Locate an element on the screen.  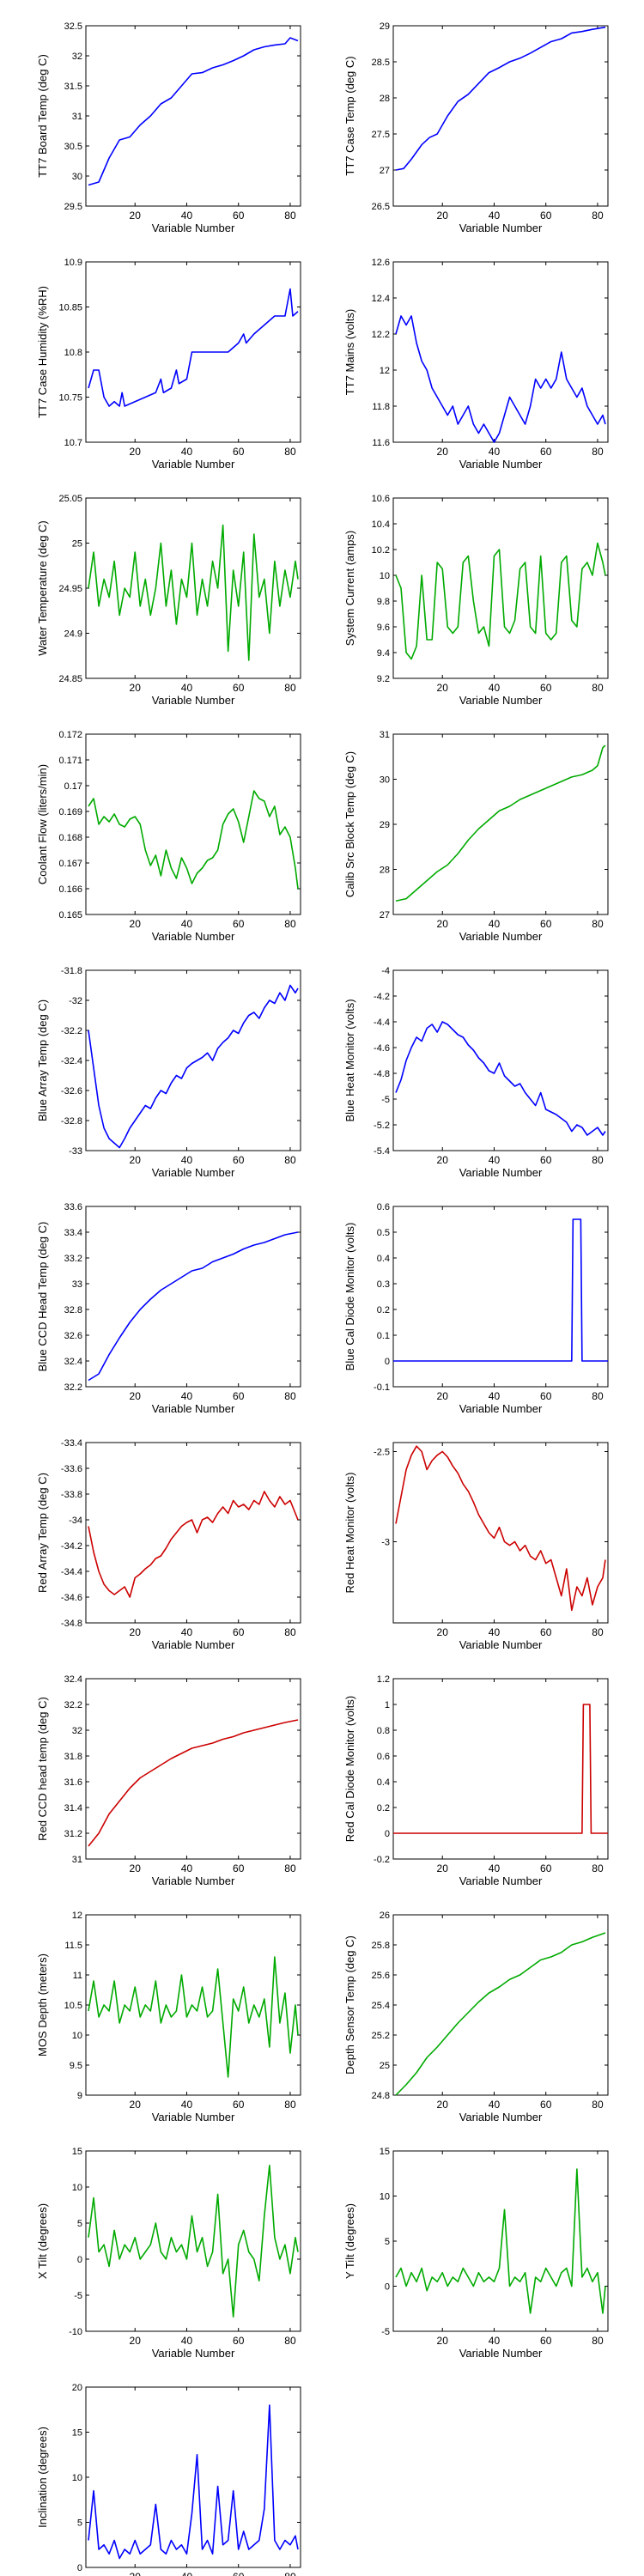
y-tick-label: 0.1 is located at coordinates (383, 1336).